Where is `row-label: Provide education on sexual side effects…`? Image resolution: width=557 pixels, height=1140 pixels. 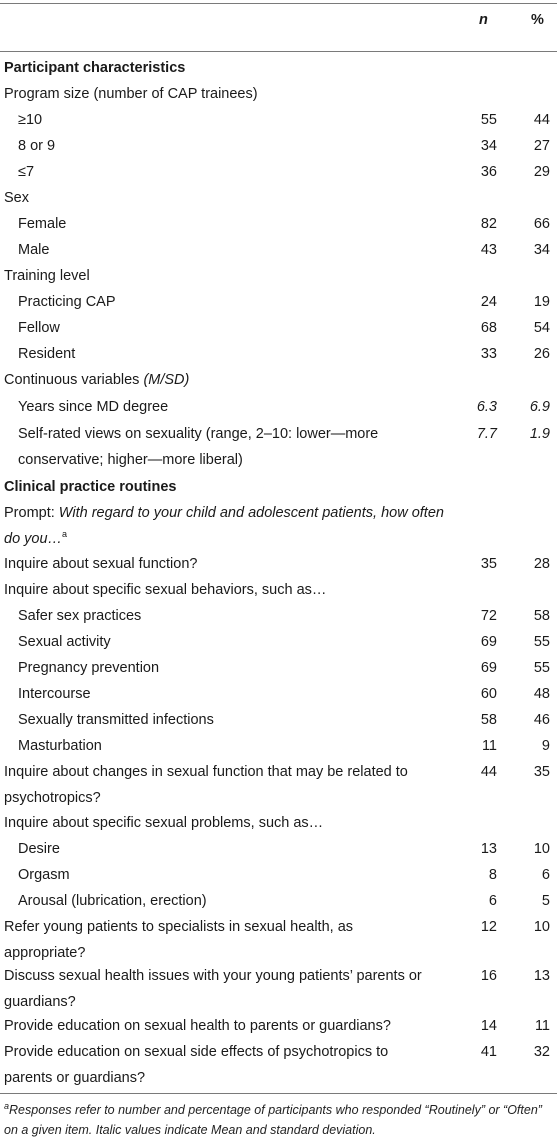 row-label: Provide education on sexual side effects… is located at coordinates (196, 1065).